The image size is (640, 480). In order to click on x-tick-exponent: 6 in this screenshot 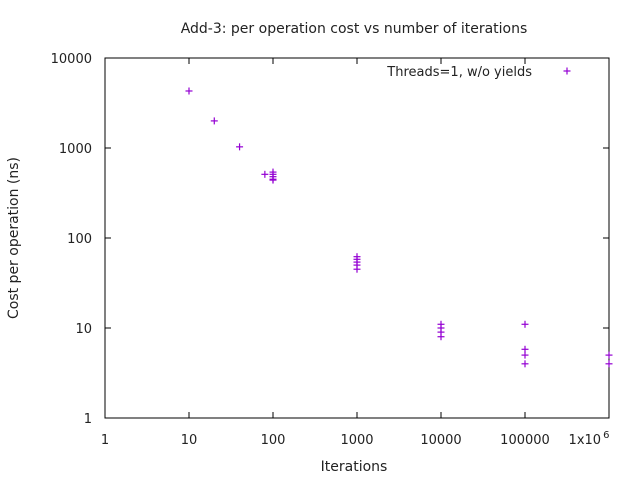, I will do `click(606, 435)`.